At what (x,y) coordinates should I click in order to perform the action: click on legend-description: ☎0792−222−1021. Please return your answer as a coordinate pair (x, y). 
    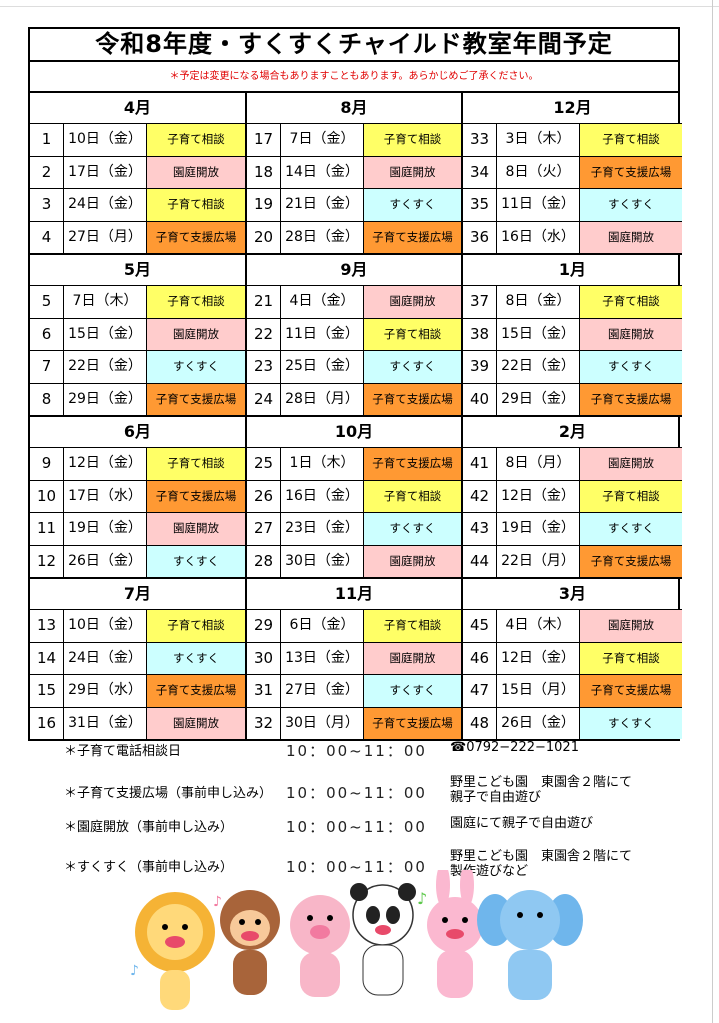
    Looking at the image, I should click on (514, 747).